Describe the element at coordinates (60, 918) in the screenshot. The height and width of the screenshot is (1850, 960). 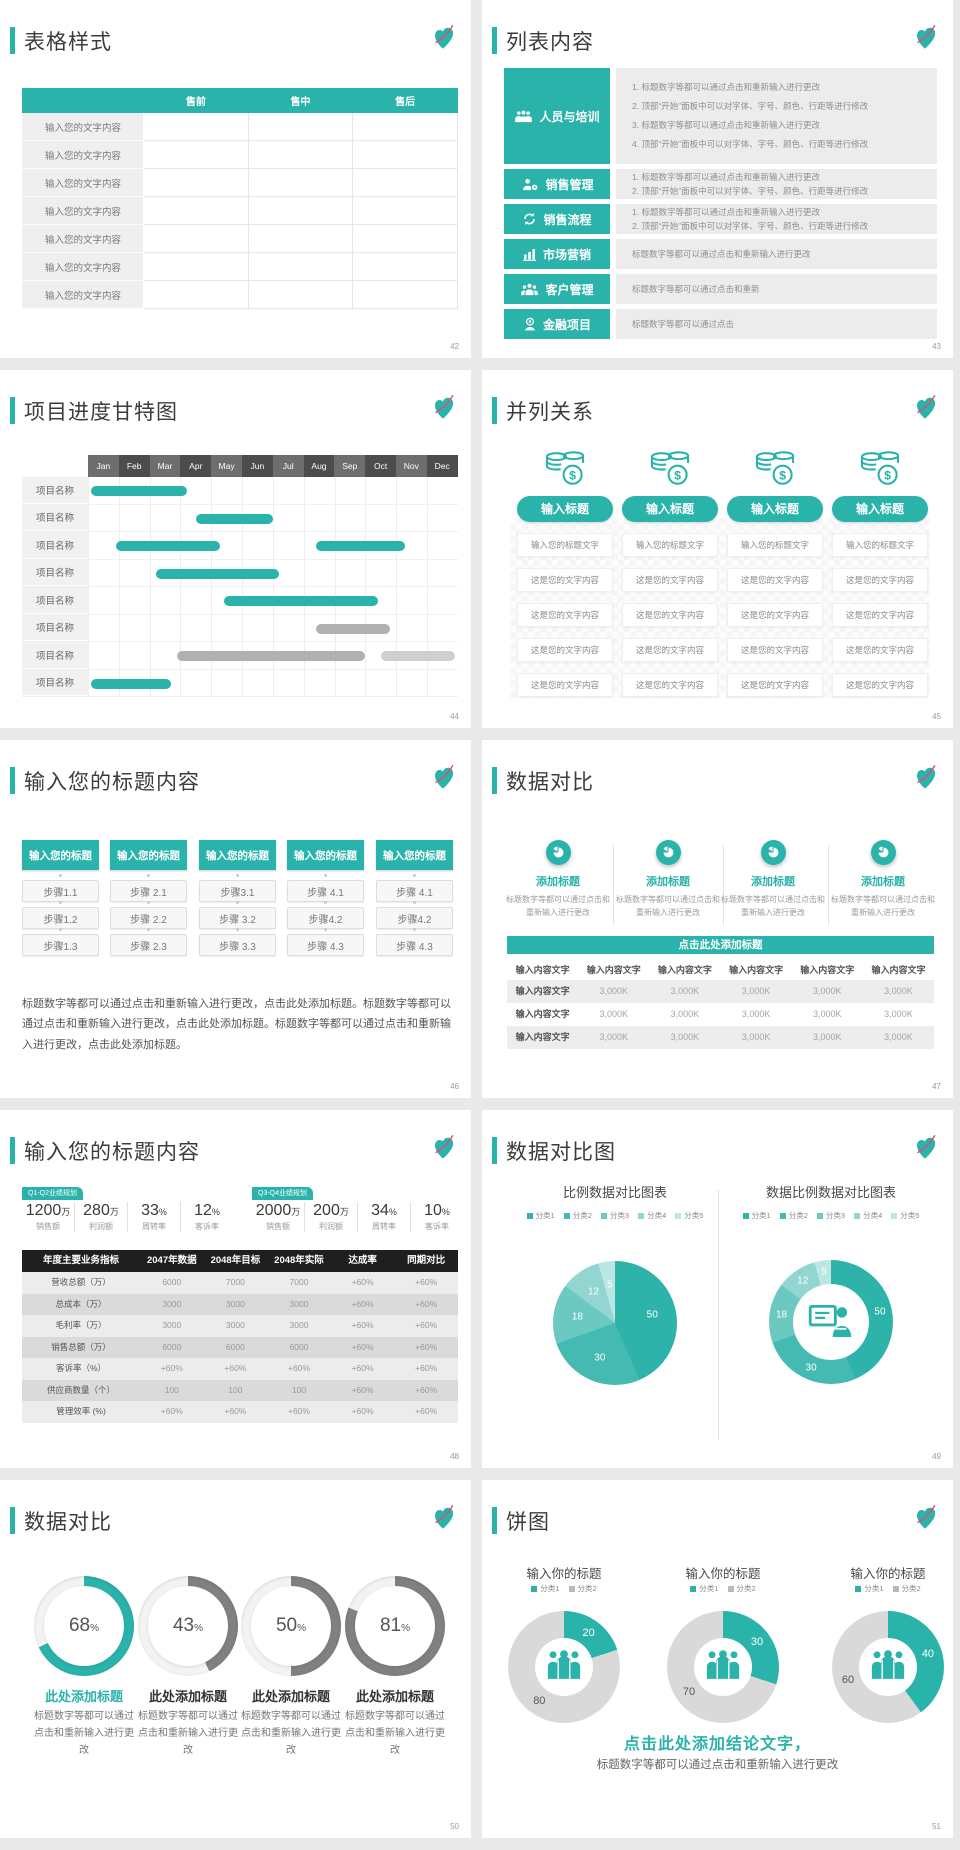
I see `step-box: 步骤1.2` at that location.